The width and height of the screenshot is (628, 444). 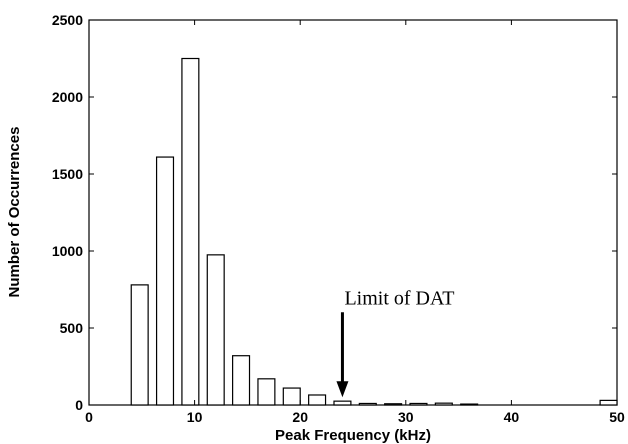 I want to click on y-tick-label: 1500, so click(x=67, y=174).